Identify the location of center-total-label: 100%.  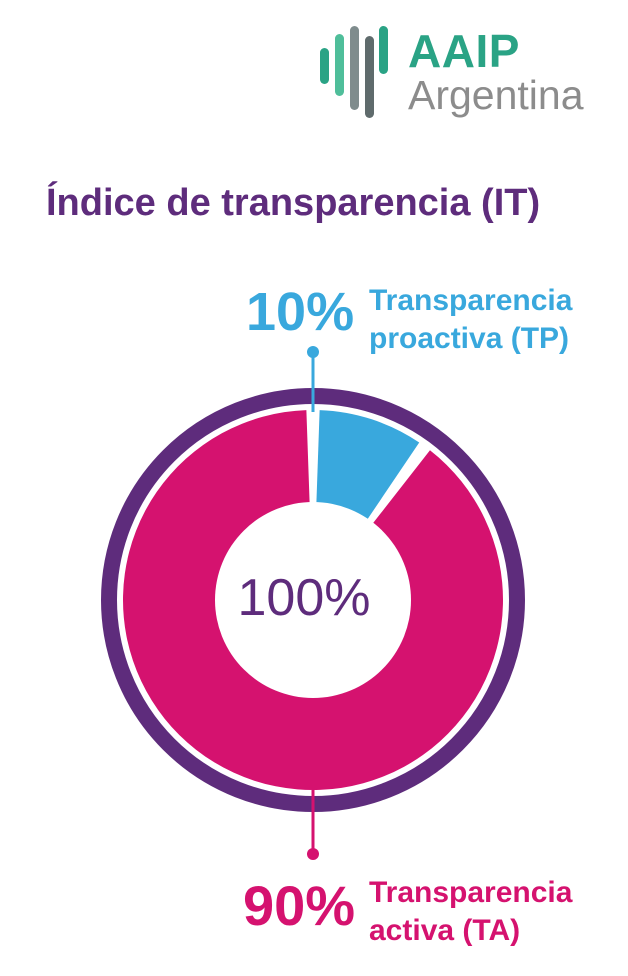
(304, 598).